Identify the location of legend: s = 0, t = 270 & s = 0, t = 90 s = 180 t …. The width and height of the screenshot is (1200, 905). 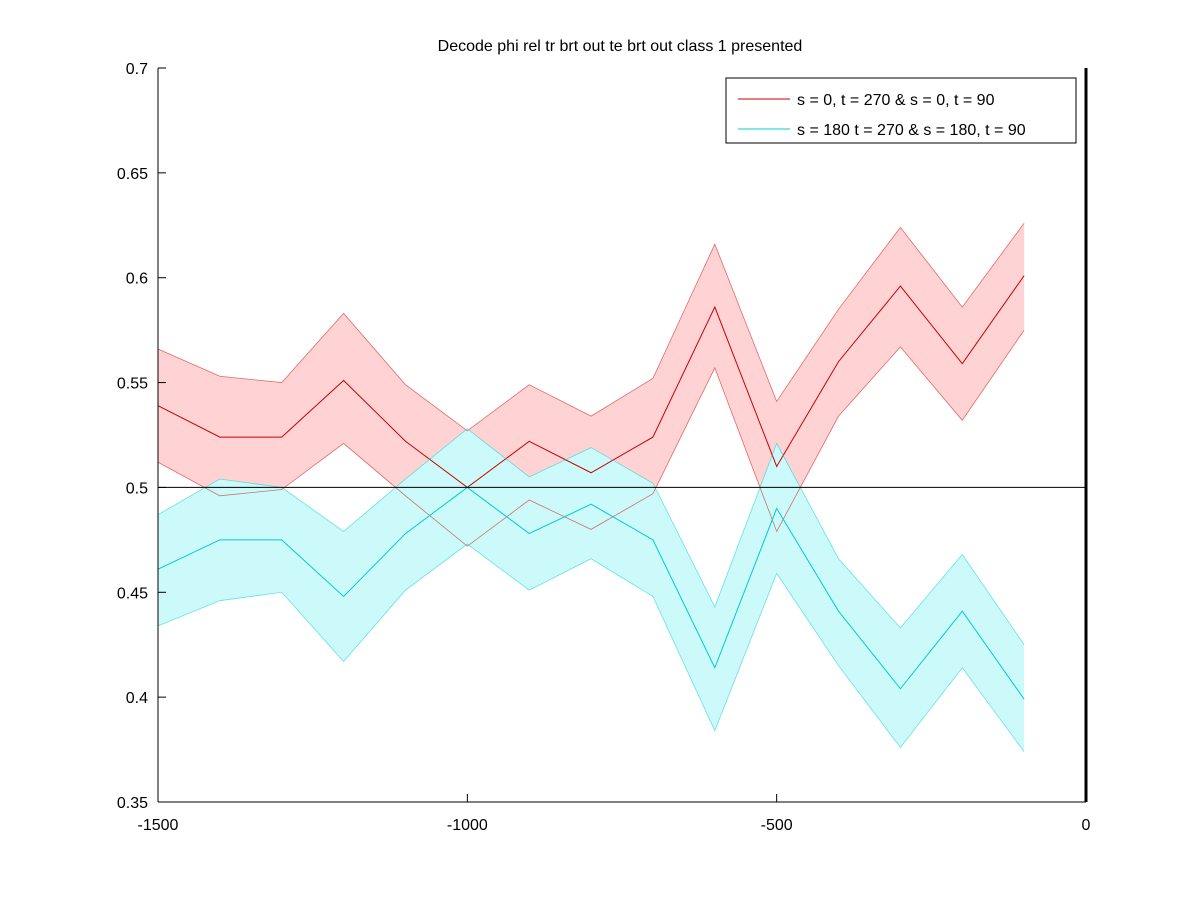
(901, 110).